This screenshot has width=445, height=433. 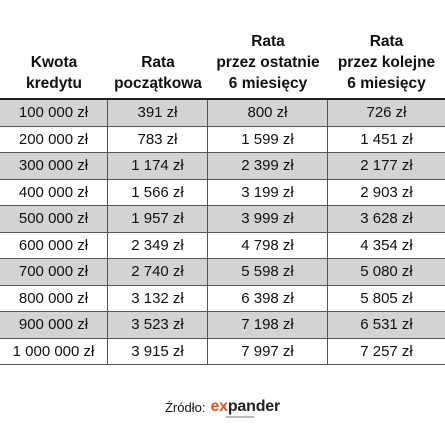 I want to click on table-row: 900 000 zł 3 523 zł 7 198 zł 6 531 zł, so click(x=222, y=325).